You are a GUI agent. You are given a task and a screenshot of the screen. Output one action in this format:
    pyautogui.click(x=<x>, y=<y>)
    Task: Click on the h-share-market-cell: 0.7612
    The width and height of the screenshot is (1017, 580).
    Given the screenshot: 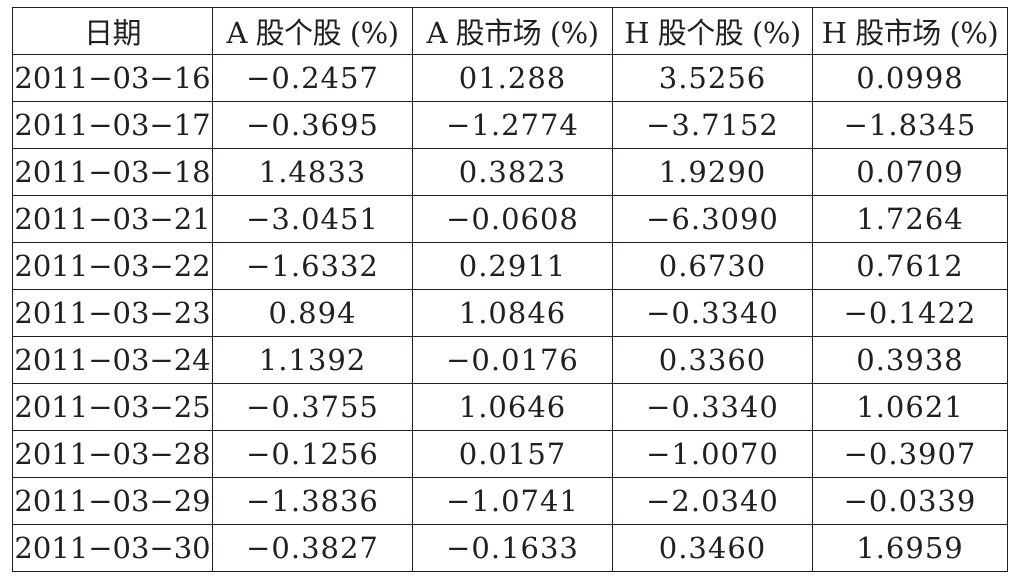 What is the action you would take?
    pyautogui.click(x=910, y=266)
    